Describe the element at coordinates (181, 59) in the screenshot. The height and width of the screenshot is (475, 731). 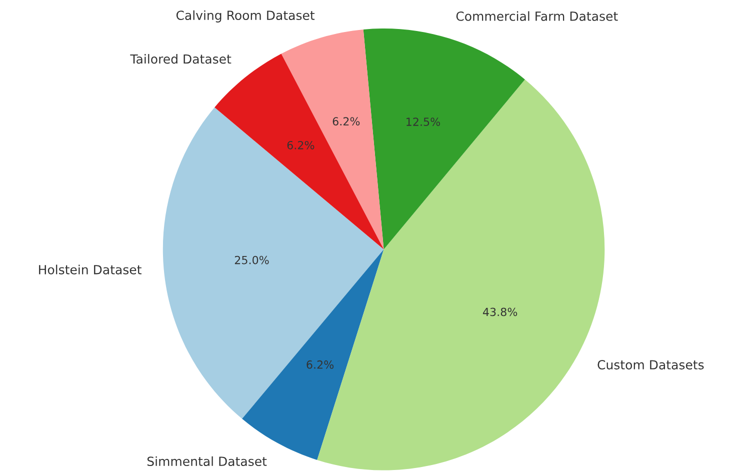
I see `slice-label: Tailored Dataset` at that location.